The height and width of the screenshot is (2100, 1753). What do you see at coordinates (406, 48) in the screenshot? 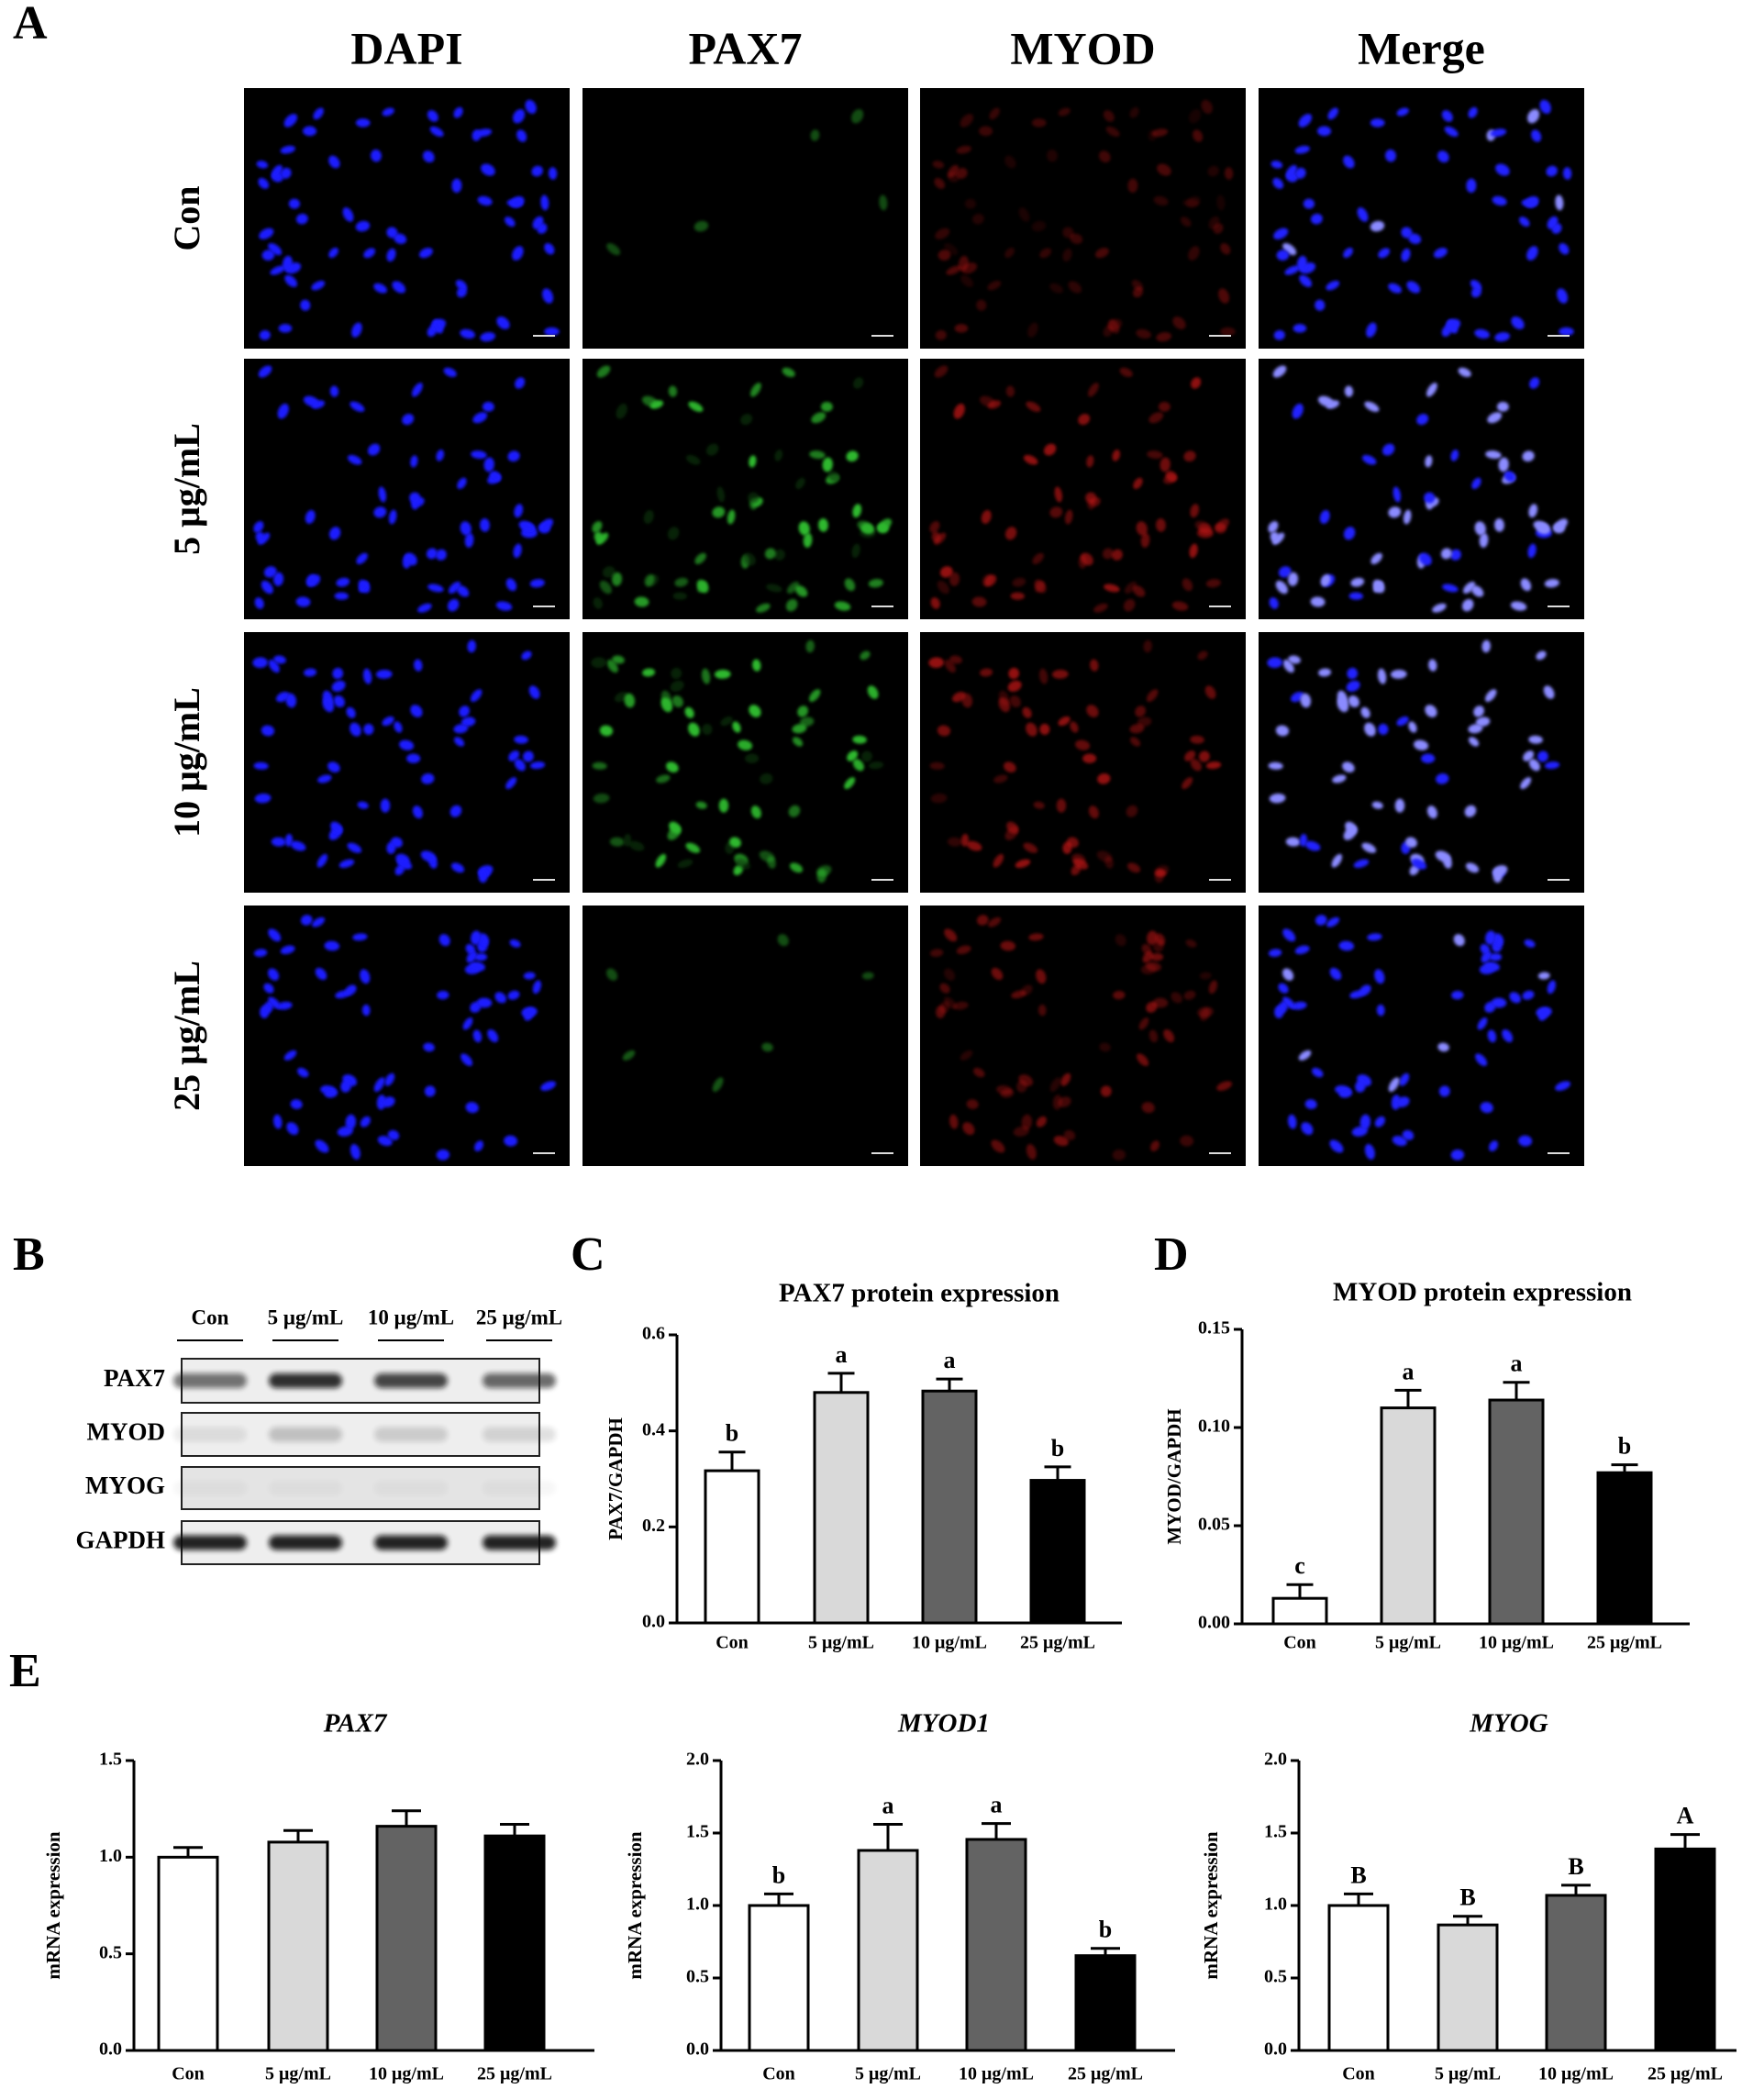
I see `channel-label: DAPI` at bounding box center [406, 48].